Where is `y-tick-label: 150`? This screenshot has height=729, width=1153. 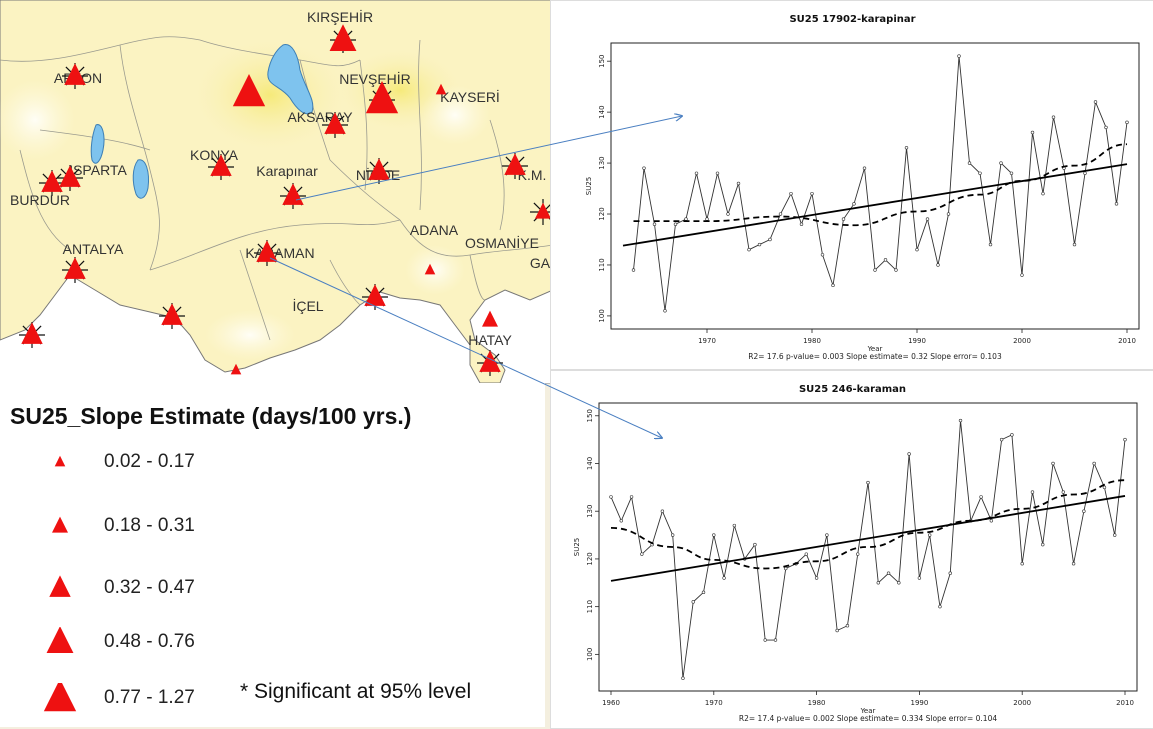
y-tick-label: 150 is located at coordinates (590, 415).